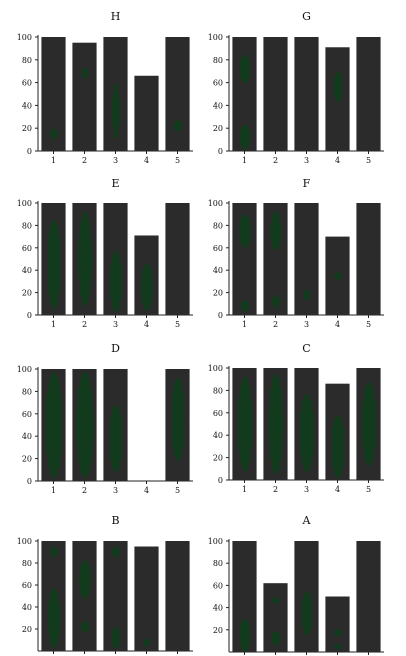 Image resolution: width=406 pixels, height=656 pixels. I want to click on chart-title: D, so click(115, 348).